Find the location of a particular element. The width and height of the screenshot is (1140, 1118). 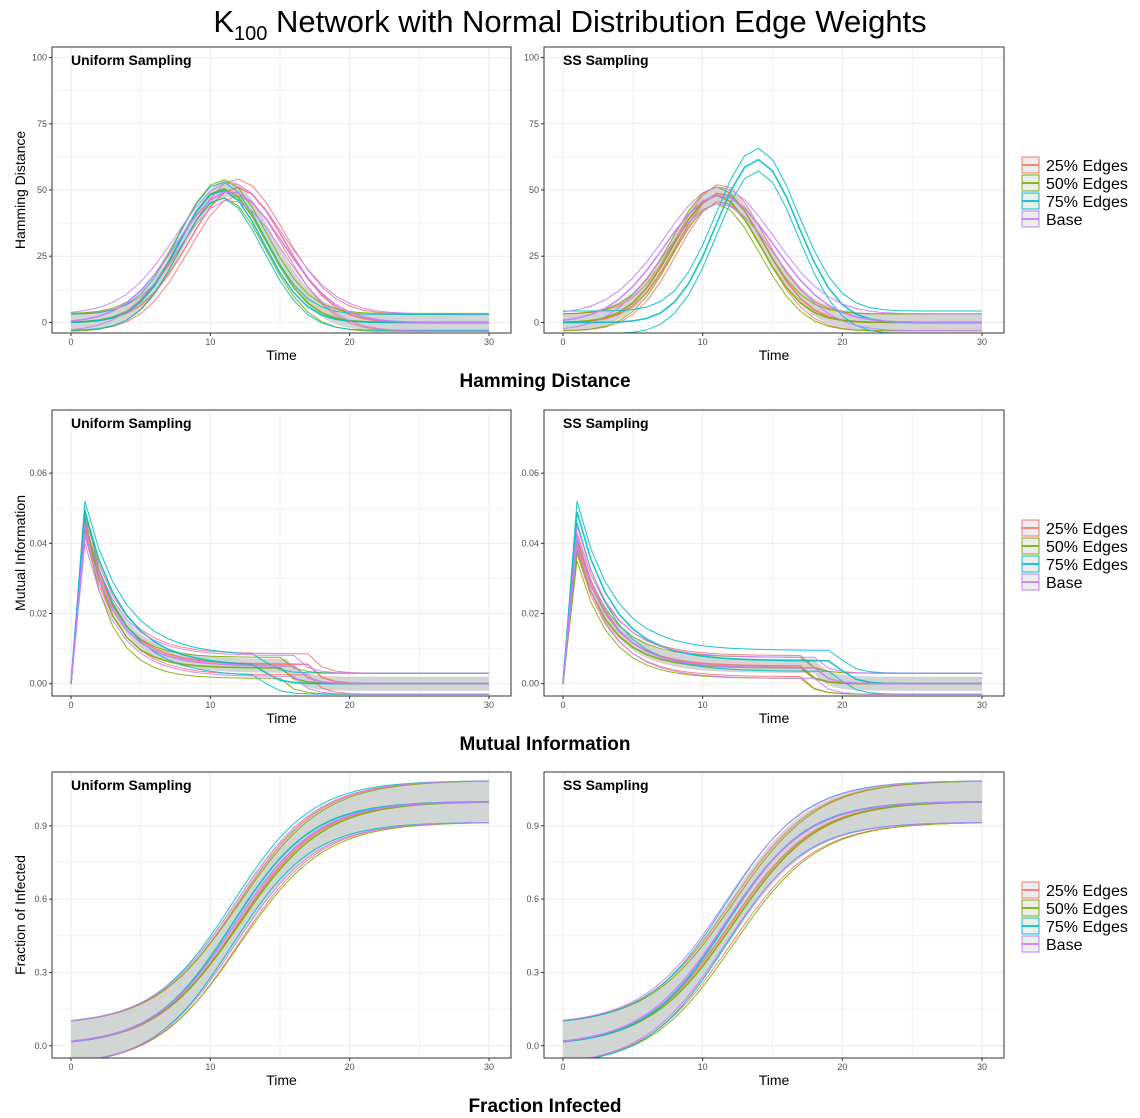

panel-2-2: 0 10 20 30 0.00 0.02 0.04 0.06 SS Sampling Time is located at coordinates (763, 567).